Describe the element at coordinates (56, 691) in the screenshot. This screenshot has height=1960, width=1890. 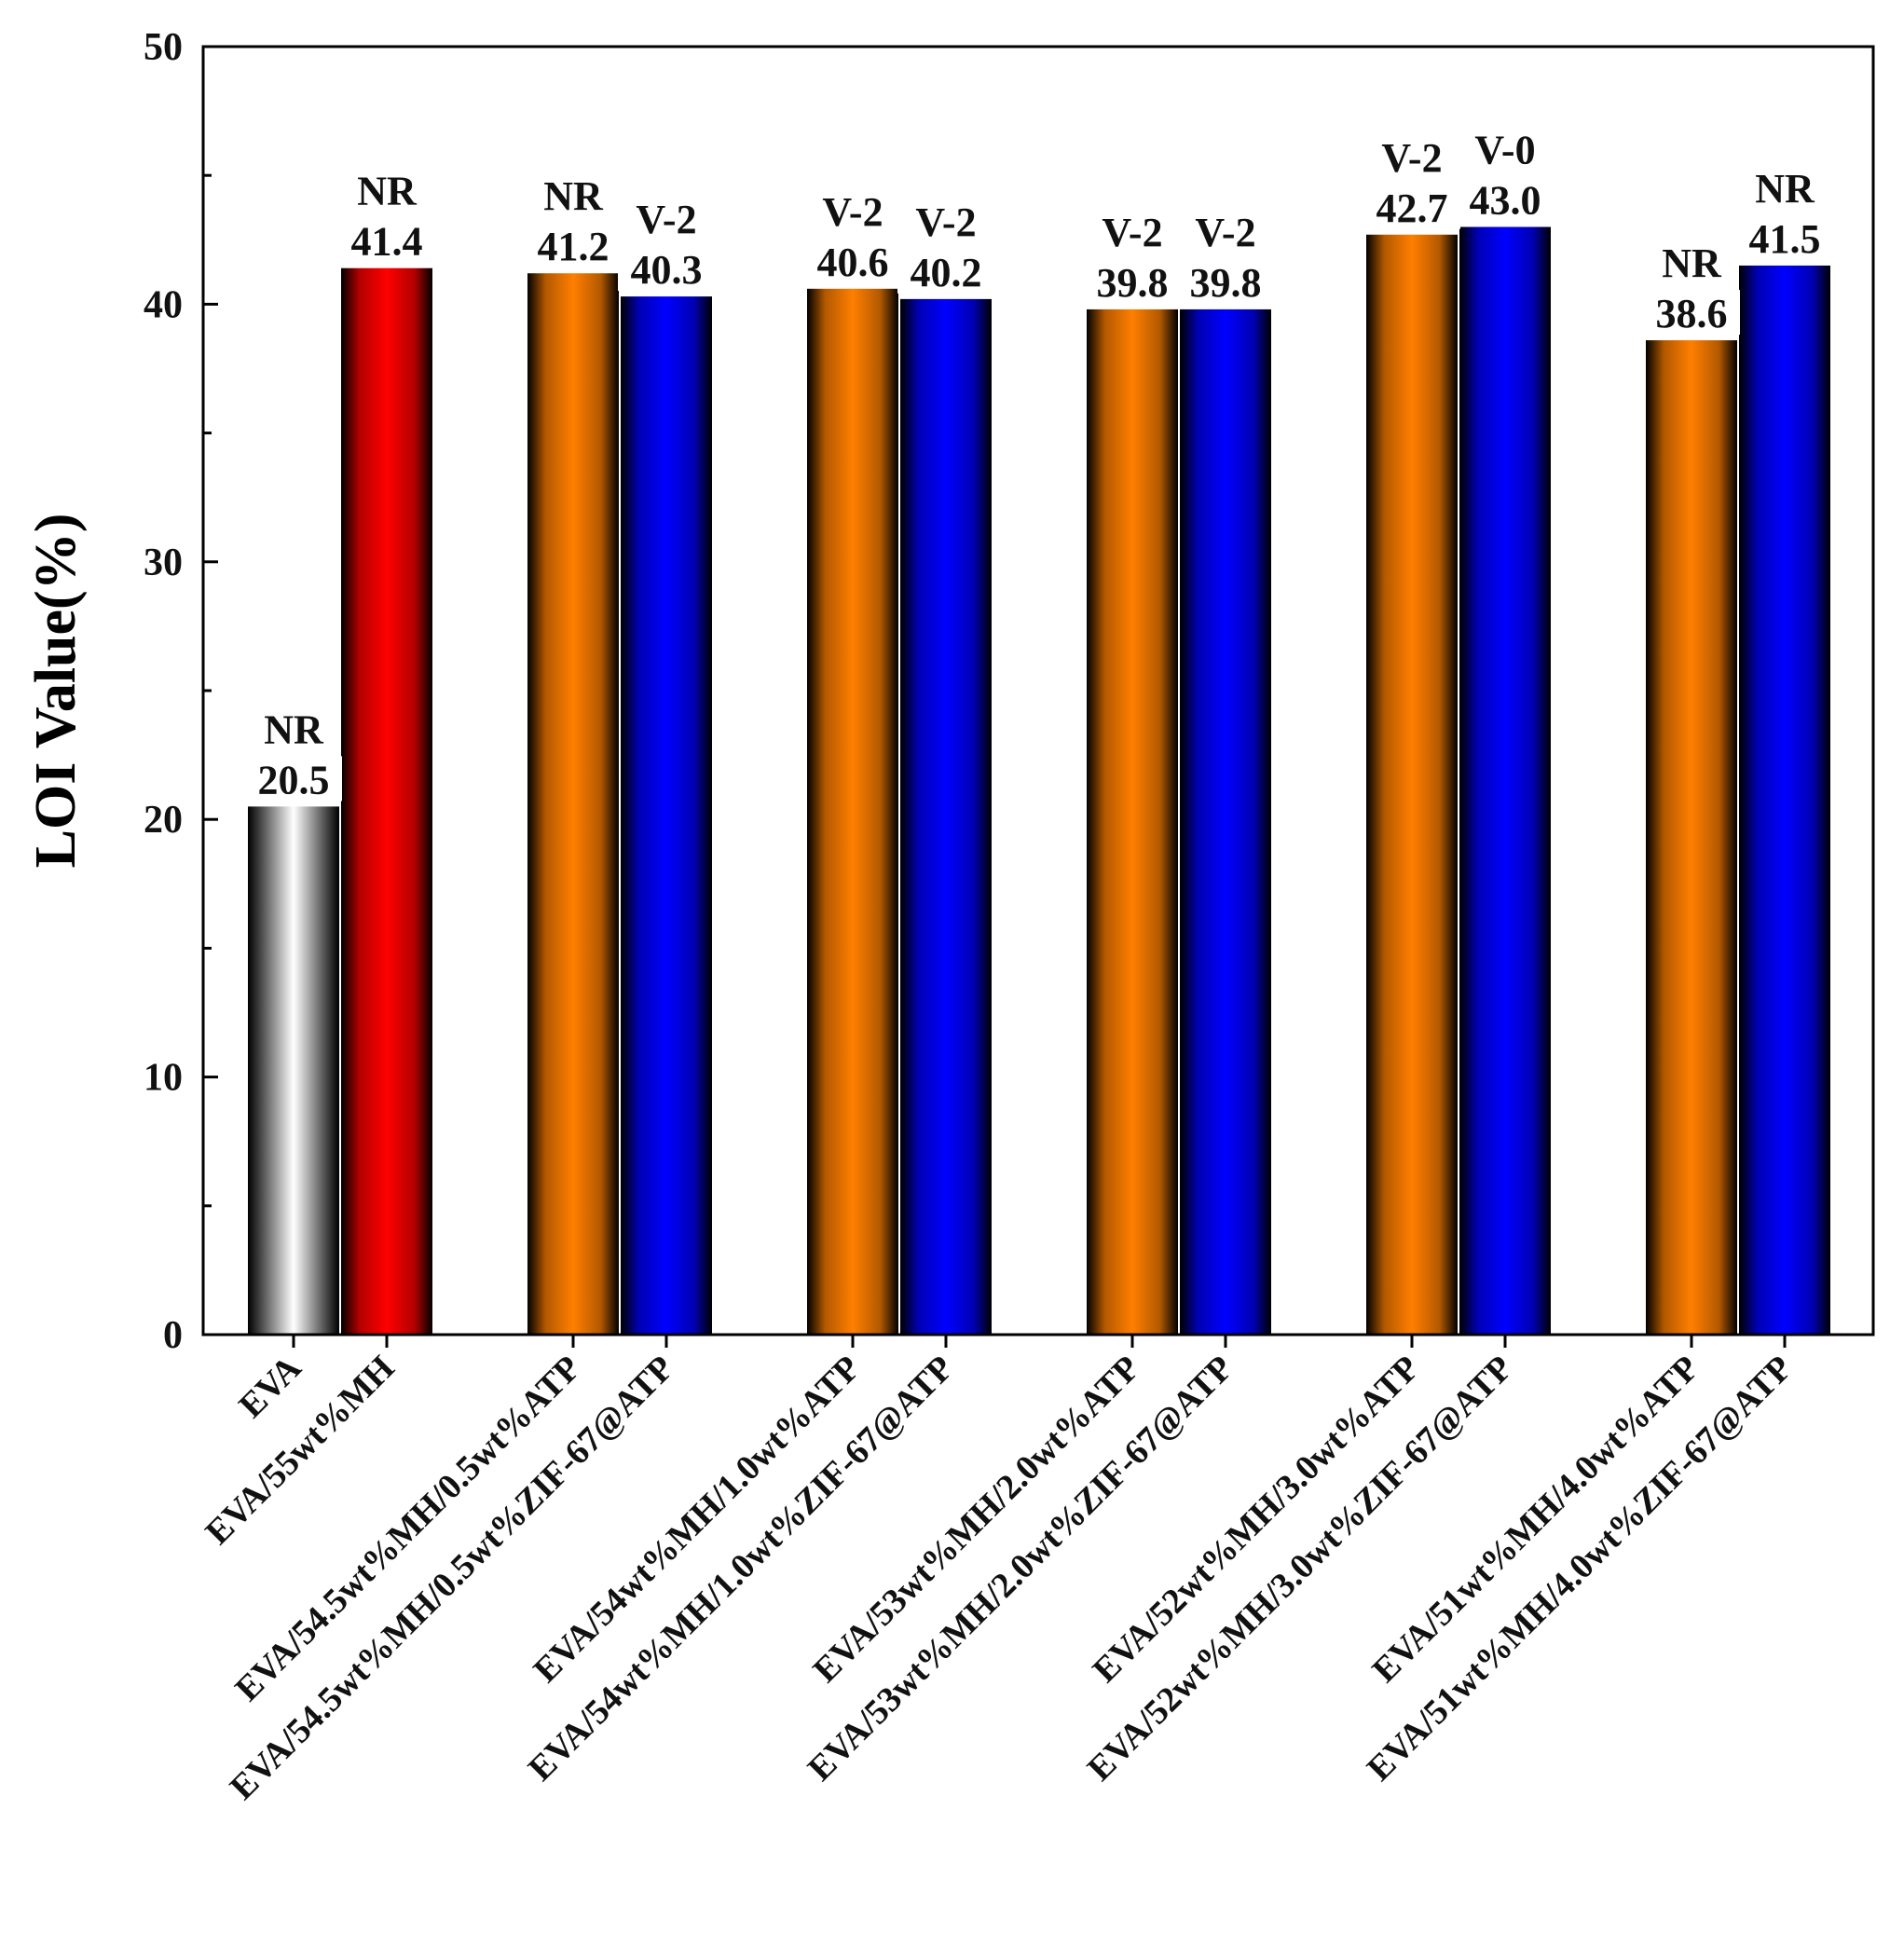
I see `y-axis-label: LOI Value(%)` at that location.